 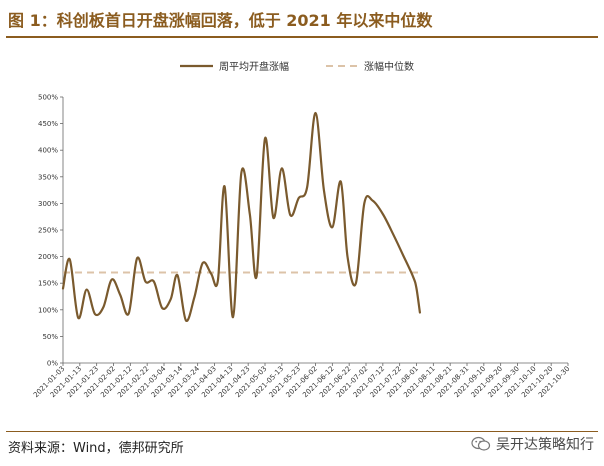 What do you see at coordinates (481, 443) in the screenshot?
I see `wechat-icon` at bounding box center [481, 443].